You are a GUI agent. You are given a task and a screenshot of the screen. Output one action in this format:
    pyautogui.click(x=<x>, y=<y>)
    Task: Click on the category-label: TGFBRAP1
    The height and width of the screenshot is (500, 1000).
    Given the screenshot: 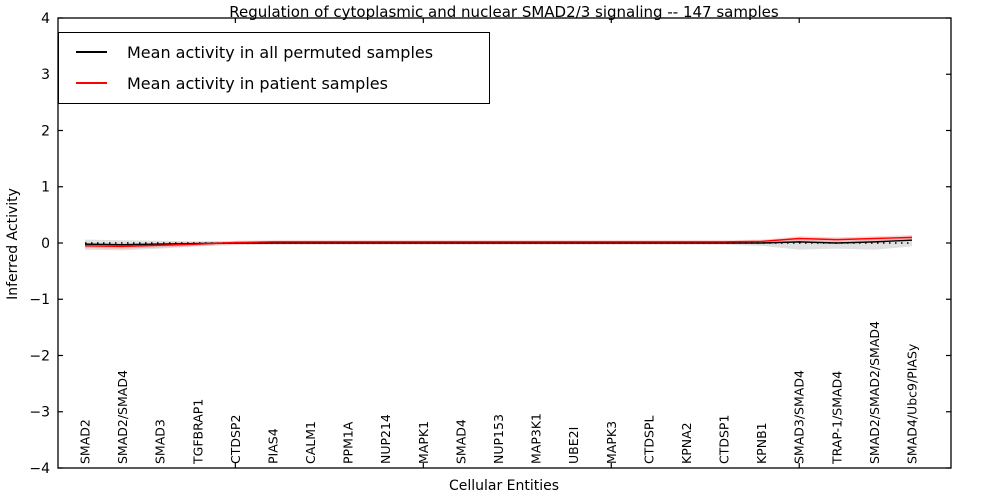 What is the action you would take?
    pyautogui.click(x=197, y=432)
    